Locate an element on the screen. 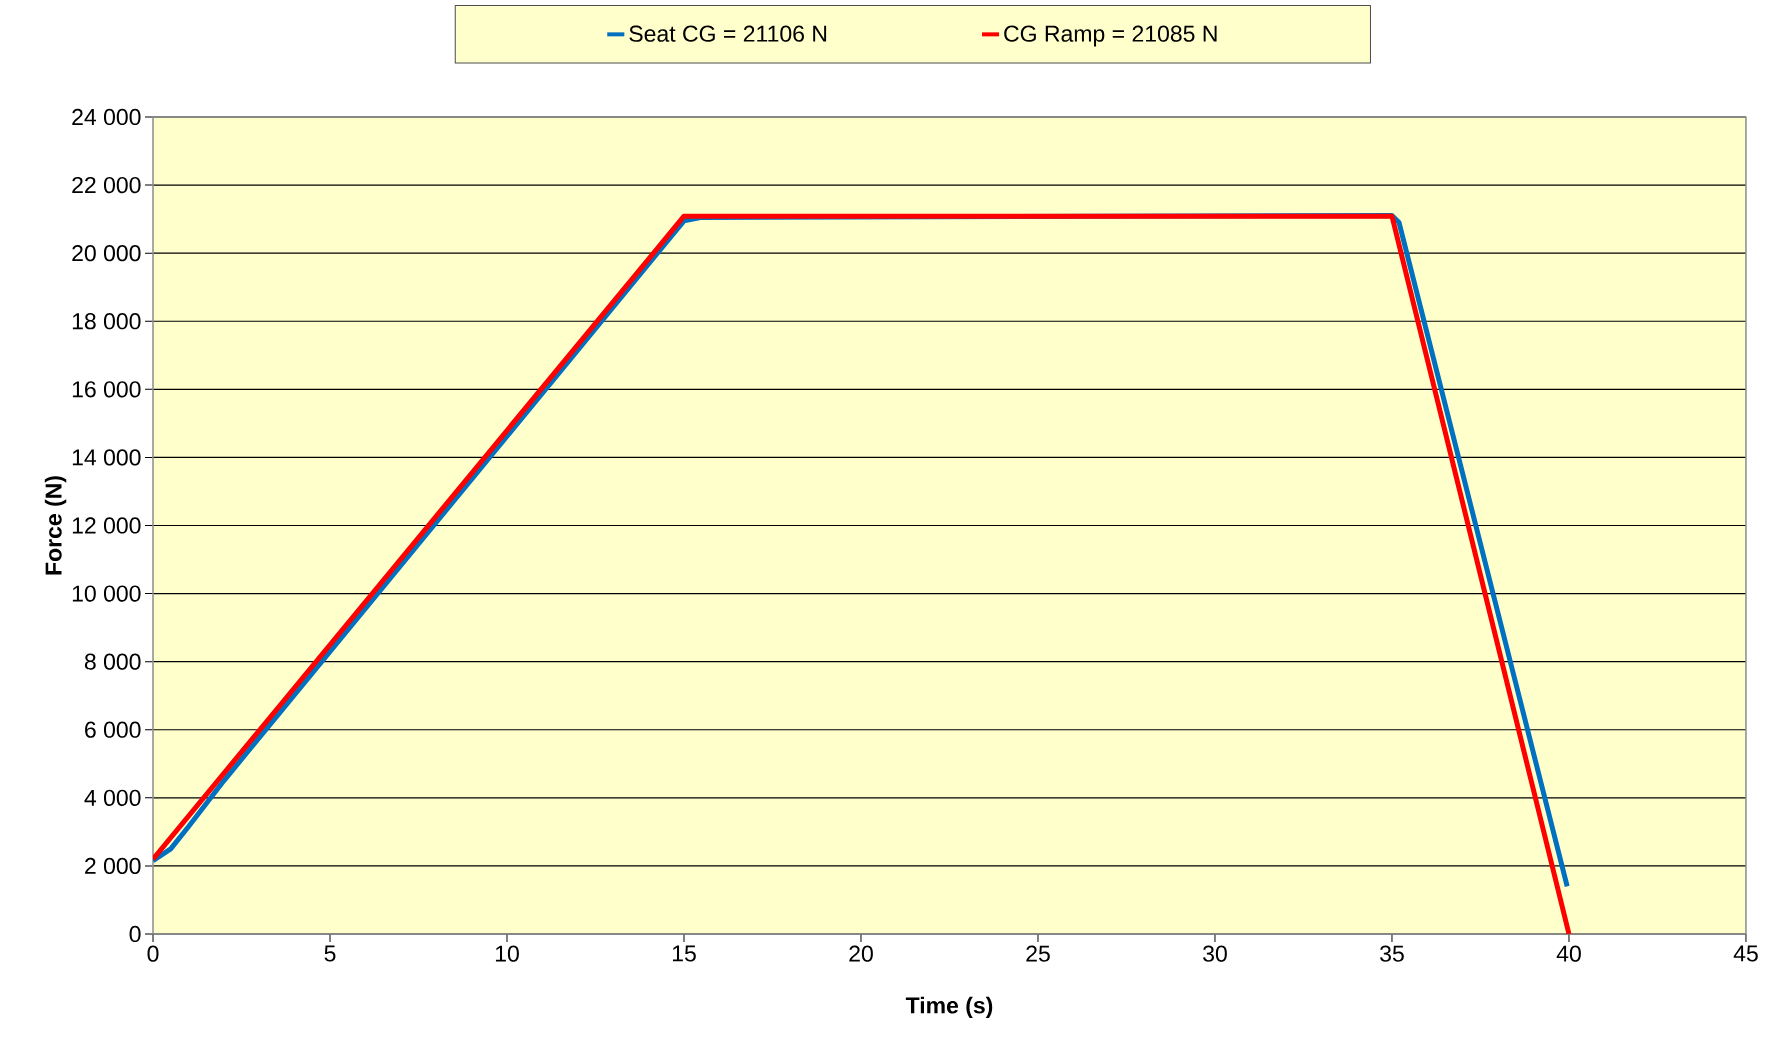 The width and height of the screenshot is (1777, 1056). x-tick-label: 15 is located at coordinates (684, 953).